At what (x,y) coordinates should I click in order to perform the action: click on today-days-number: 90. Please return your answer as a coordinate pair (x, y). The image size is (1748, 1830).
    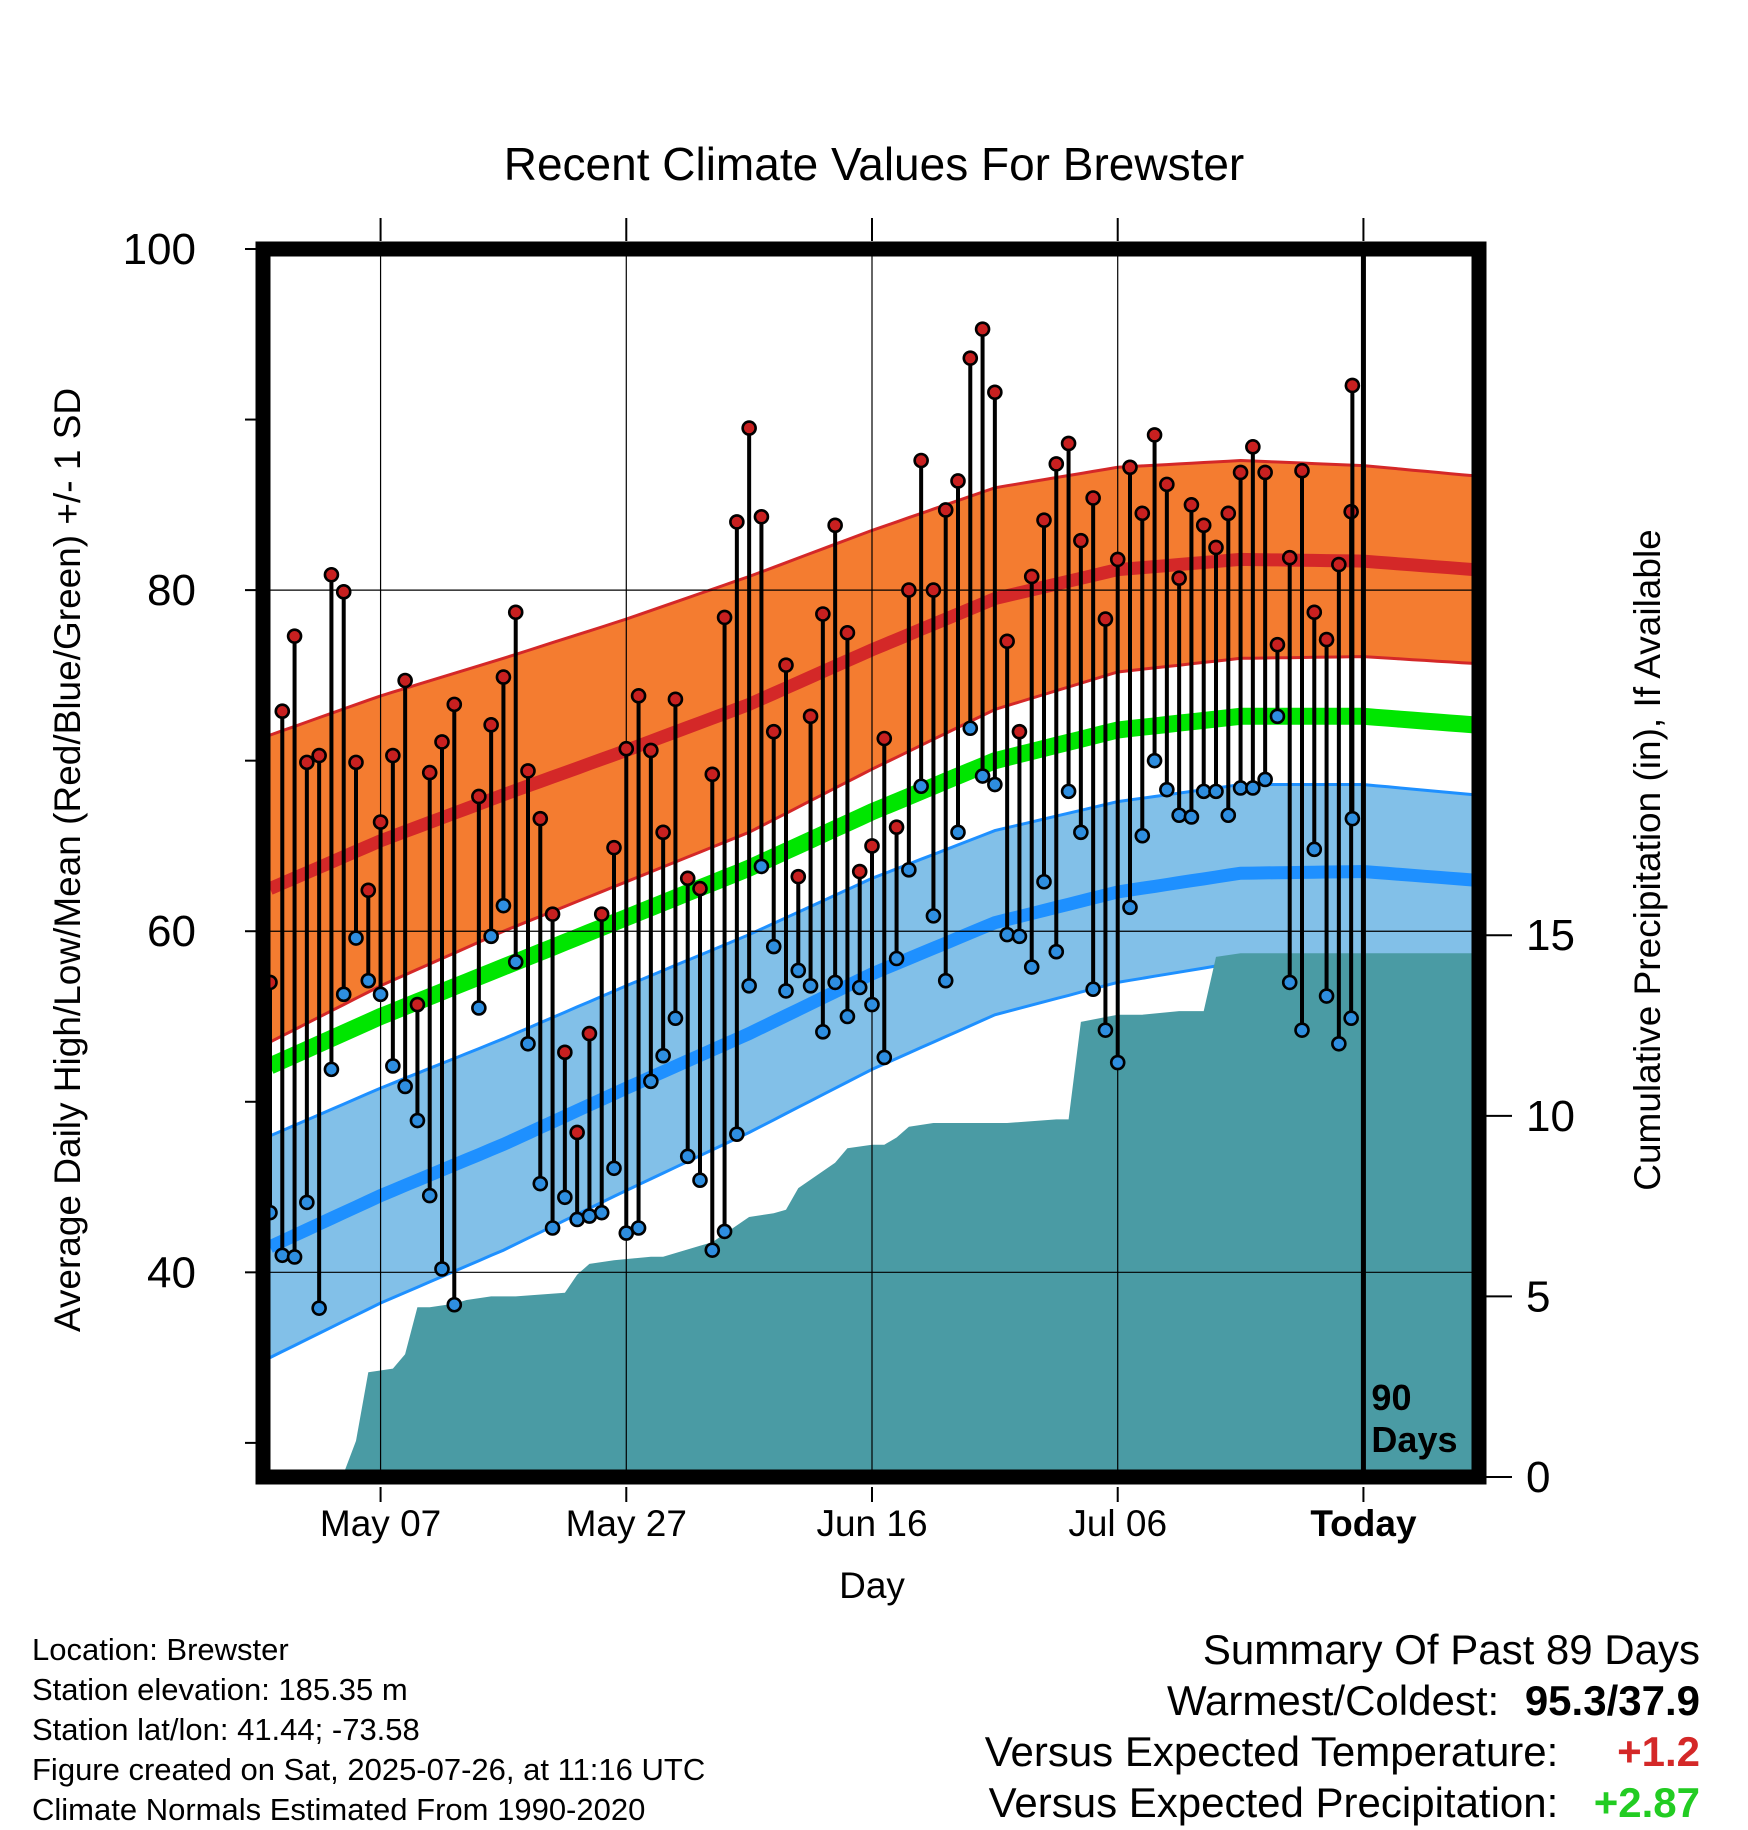
    Looking at the image, I should click on (1391, 1397).